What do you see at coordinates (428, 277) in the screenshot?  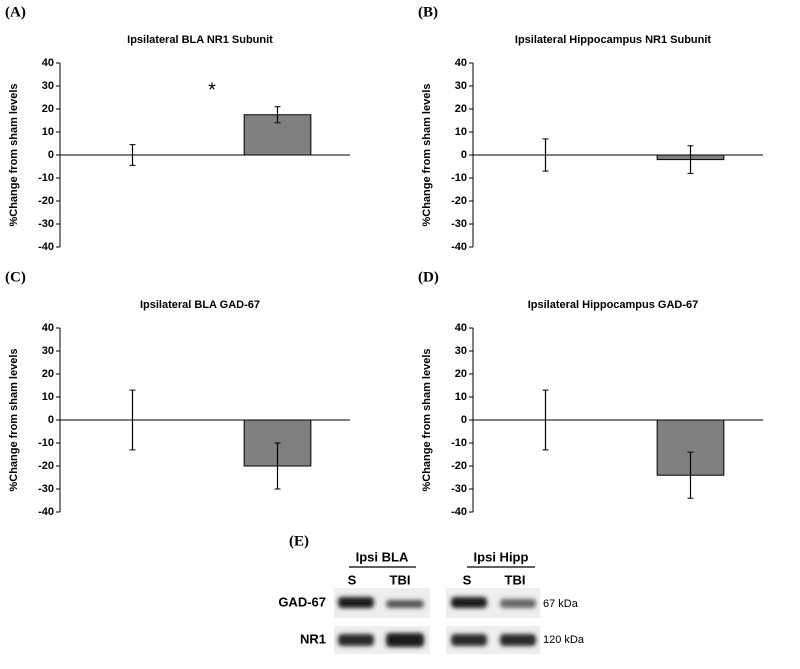 I see `panel-label: (D)` at bounding box center [428, 277].